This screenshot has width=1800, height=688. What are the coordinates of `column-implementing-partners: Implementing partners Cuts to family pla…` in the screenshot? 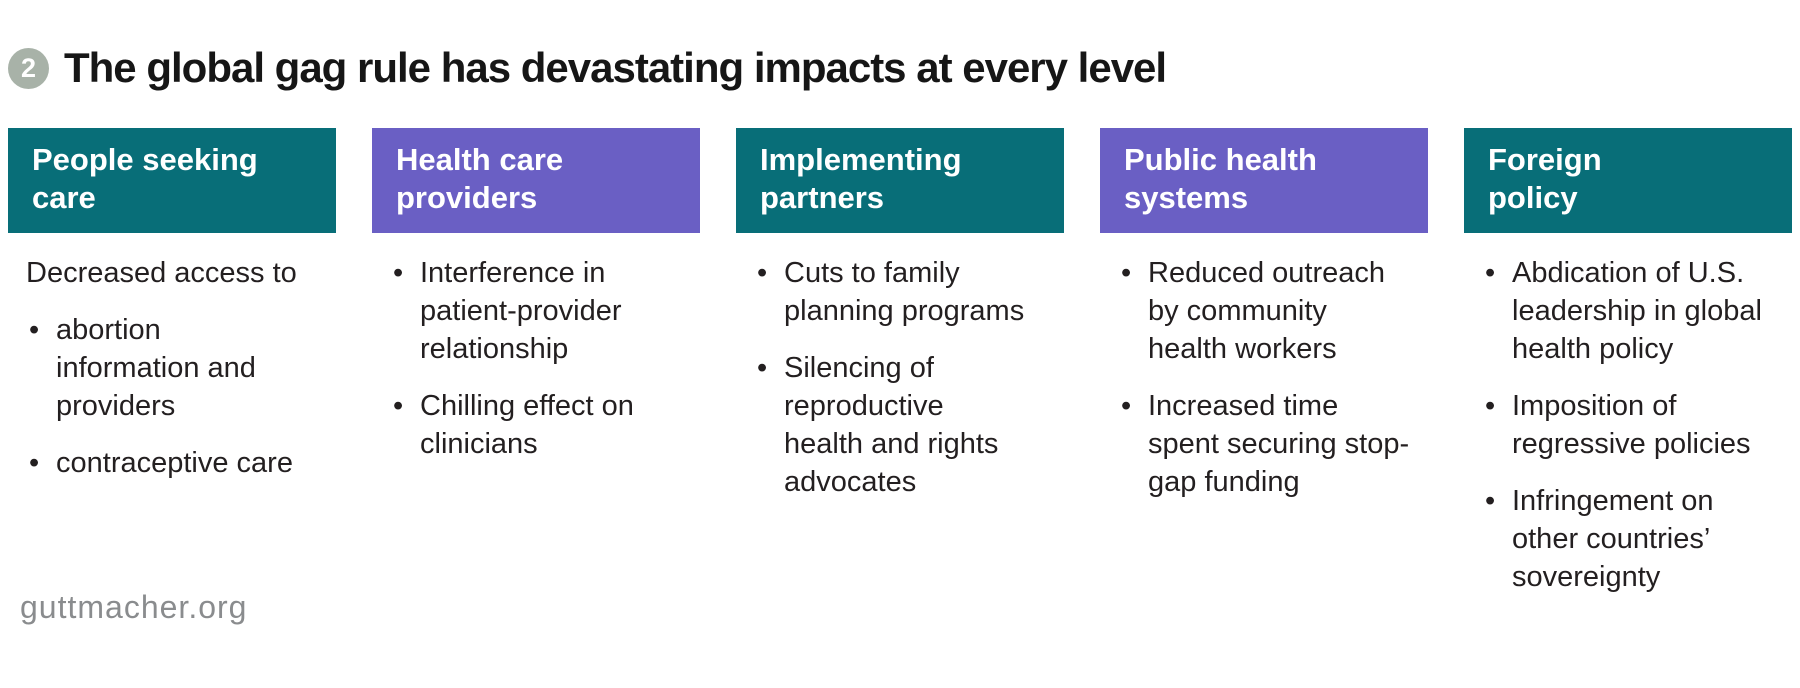 It's located at (900, 371).